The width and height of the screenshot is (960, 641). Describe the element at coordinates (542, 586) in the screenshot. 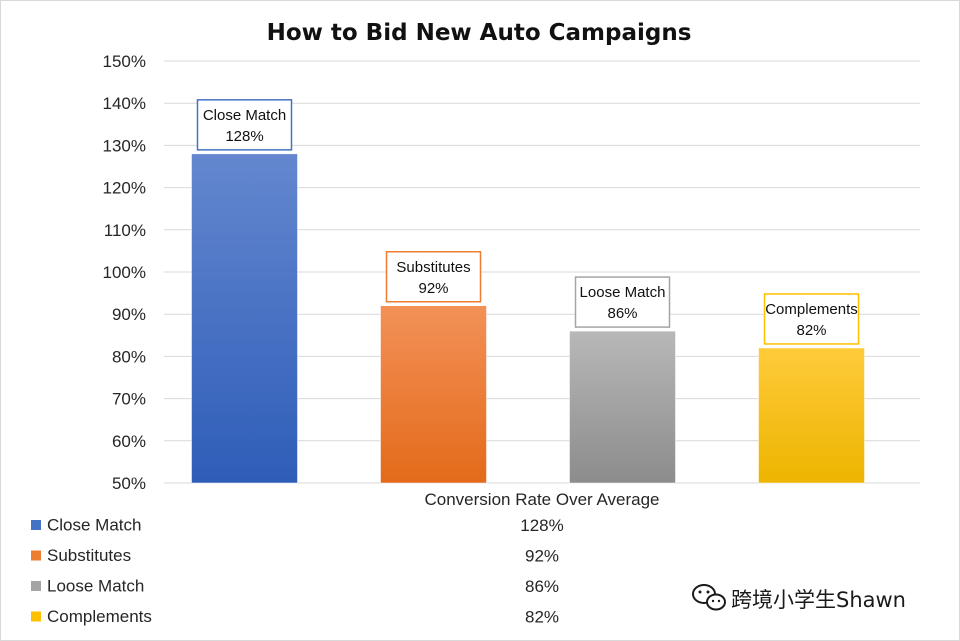

I see `table-value: 86%` at that location.